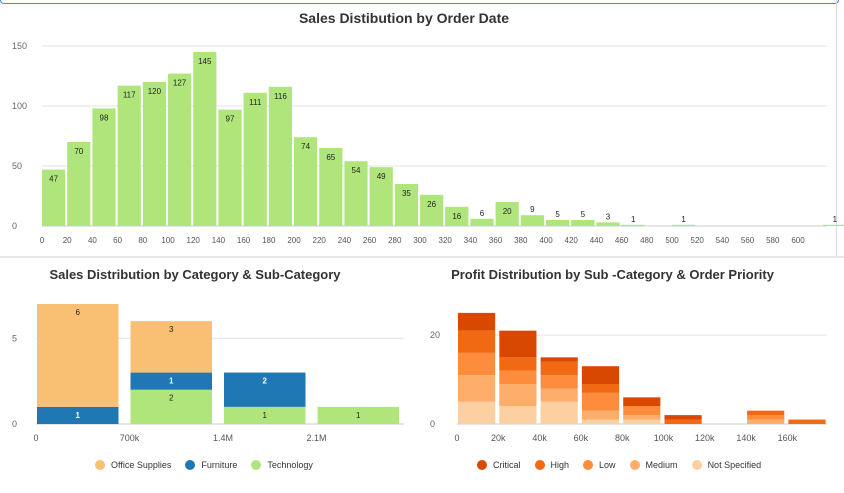  Describe the element at coordinates (836, 129) in the screenshot. I see `top-panel-right-border` at that location.